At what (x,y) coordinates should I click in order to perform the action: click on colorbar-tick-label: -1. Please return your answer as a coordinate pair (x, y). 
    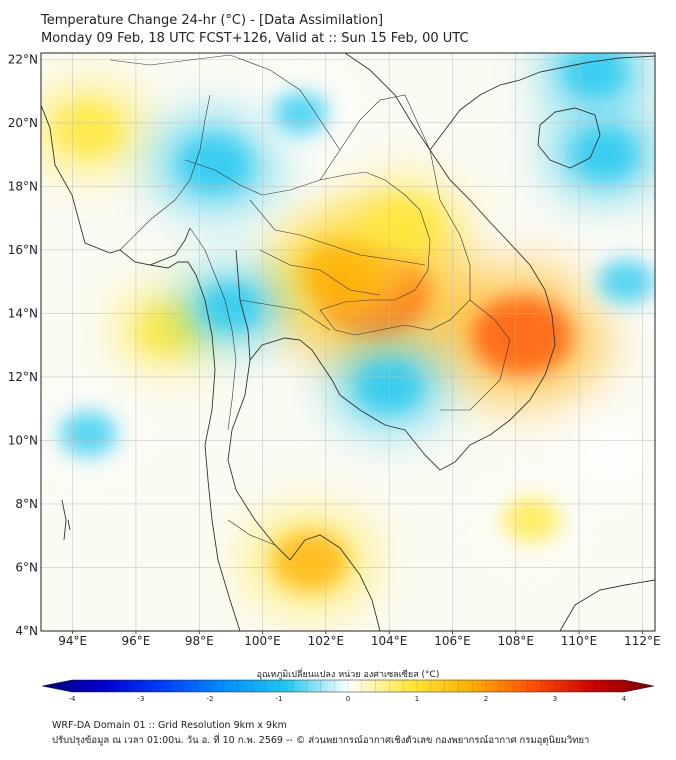
    Looking at the image, I should click on (279, 699).